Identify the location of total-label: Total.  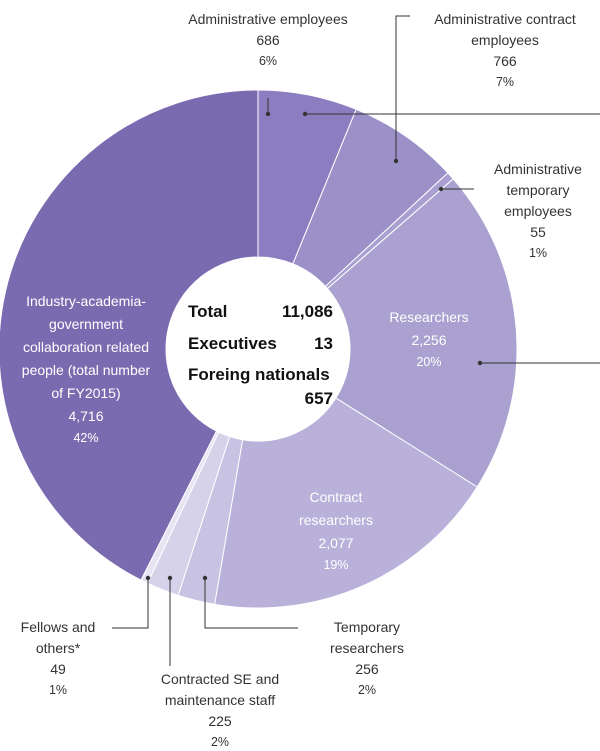
(207, 311).